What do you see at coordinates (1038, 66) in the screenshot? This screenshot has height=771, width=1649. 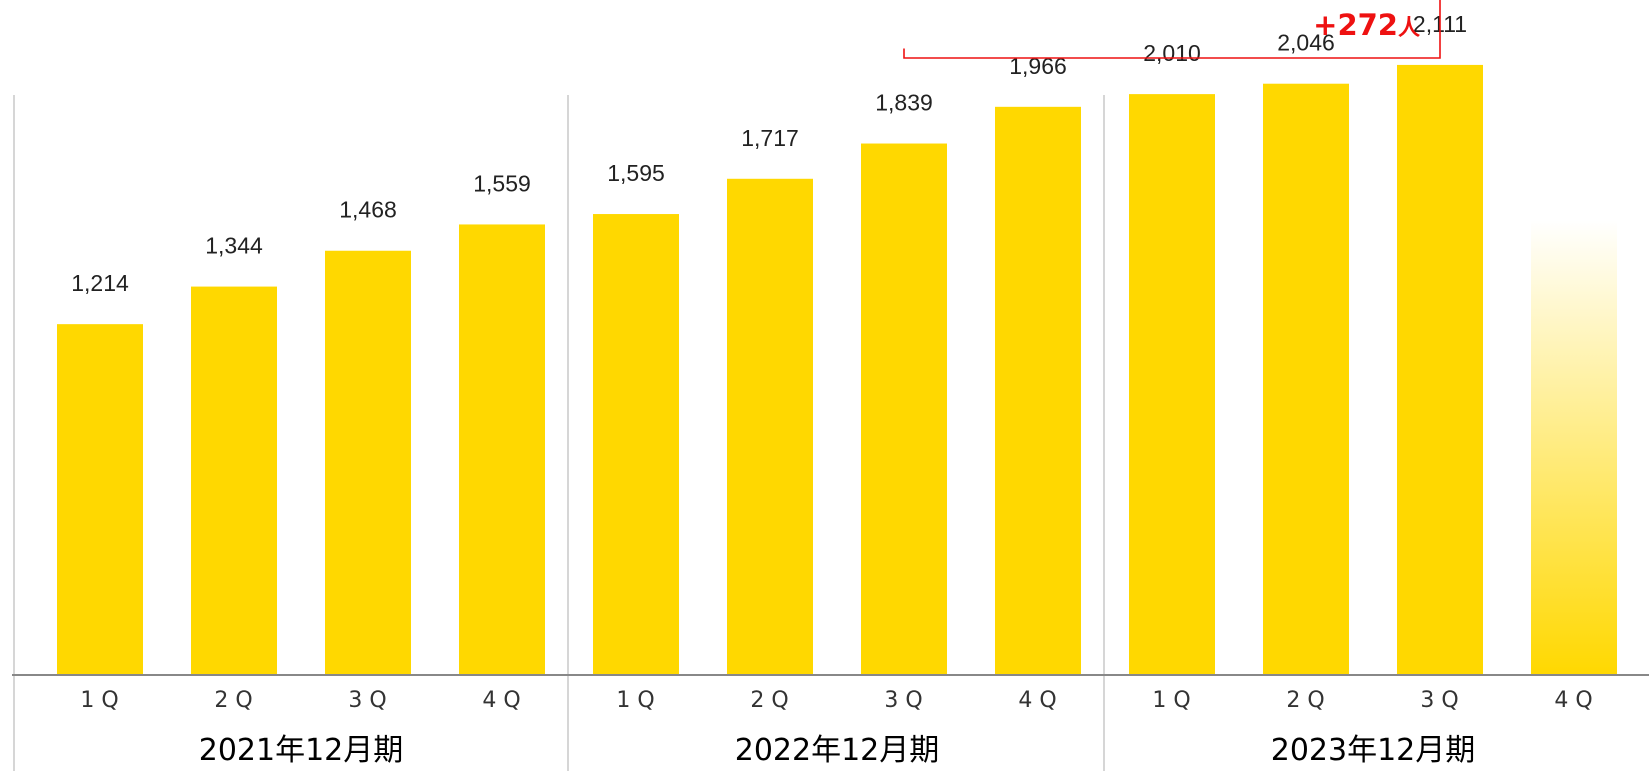 I see `data-label-2-4Q: 1,966` at bounding box center [1038, 66].